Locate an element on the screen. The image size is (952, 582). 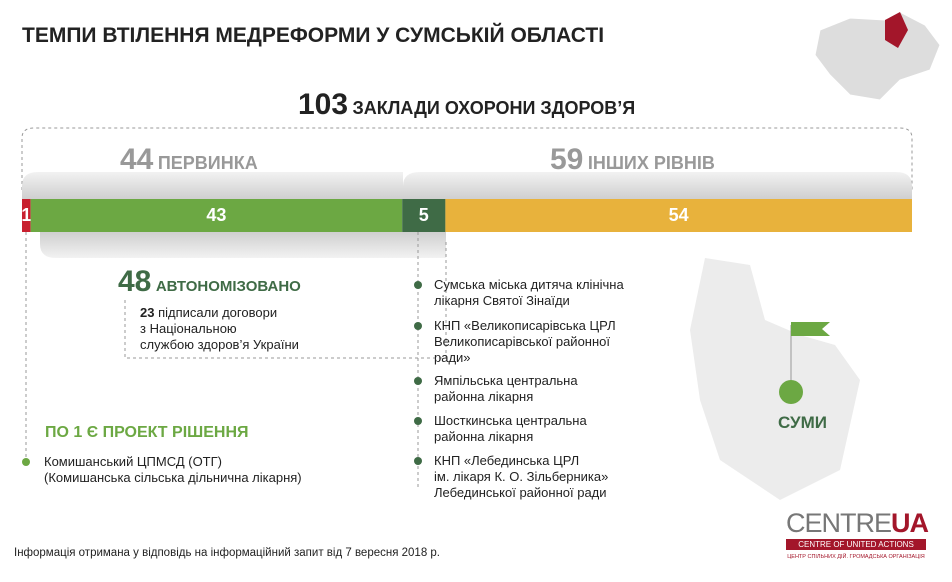
region-map is located at coordinates (775, 379).